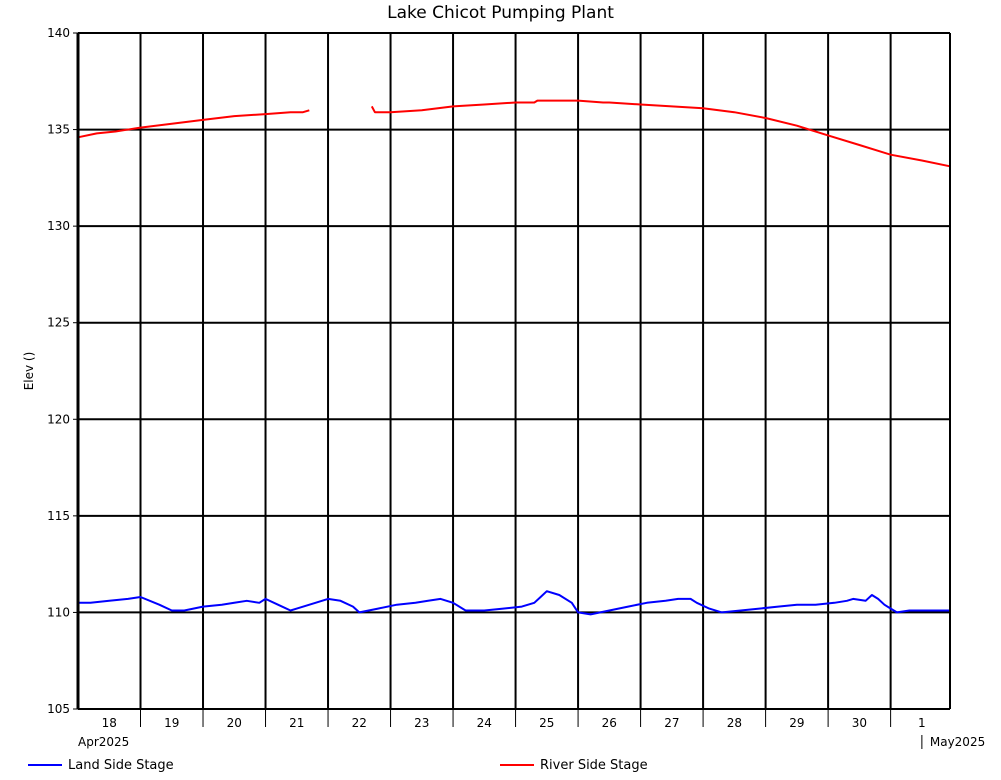 The image size is (1001, 780). Describe the element at coordinates (58, 516) in the screenshot. I see `y-tick-label: 115` at that location.